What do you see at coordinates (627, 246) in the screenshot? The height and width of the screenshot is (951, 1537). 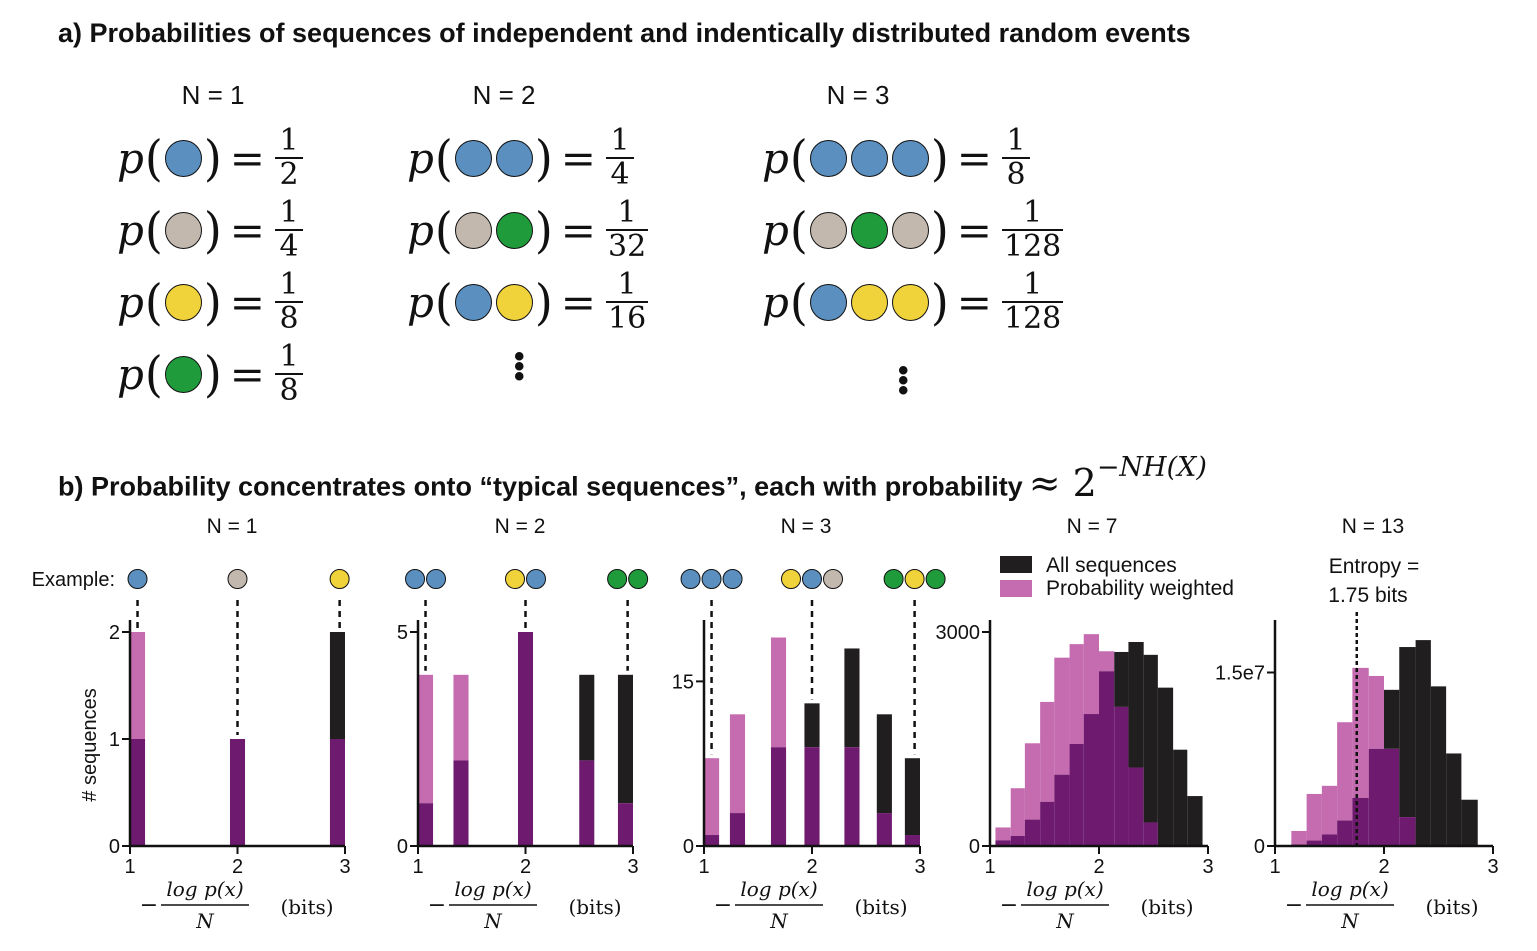 I see `fraction-denominator: 32` at bounding box center [627, 246].